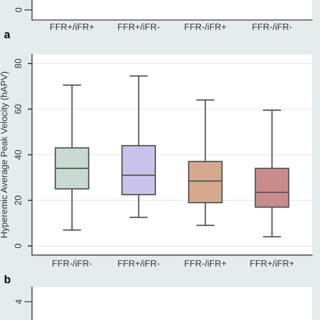  Describe the element at coordinates (18, 155) in the screenshot. I see `y-tick-label: 40` at that location.